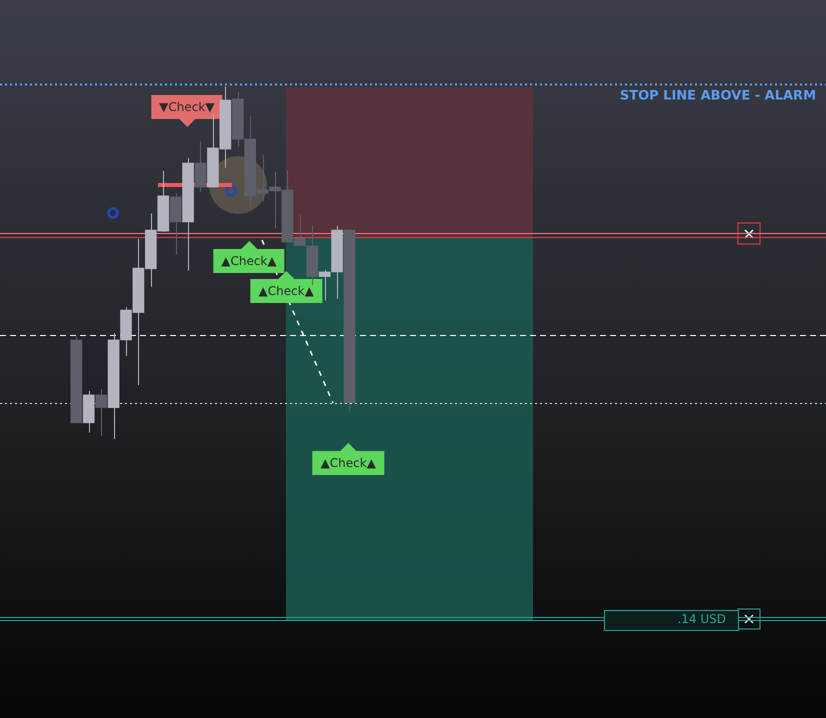  Describe the element at coordinates (187, 107) in the screenshot. I see `annotation: ▼Check▼` at that location.